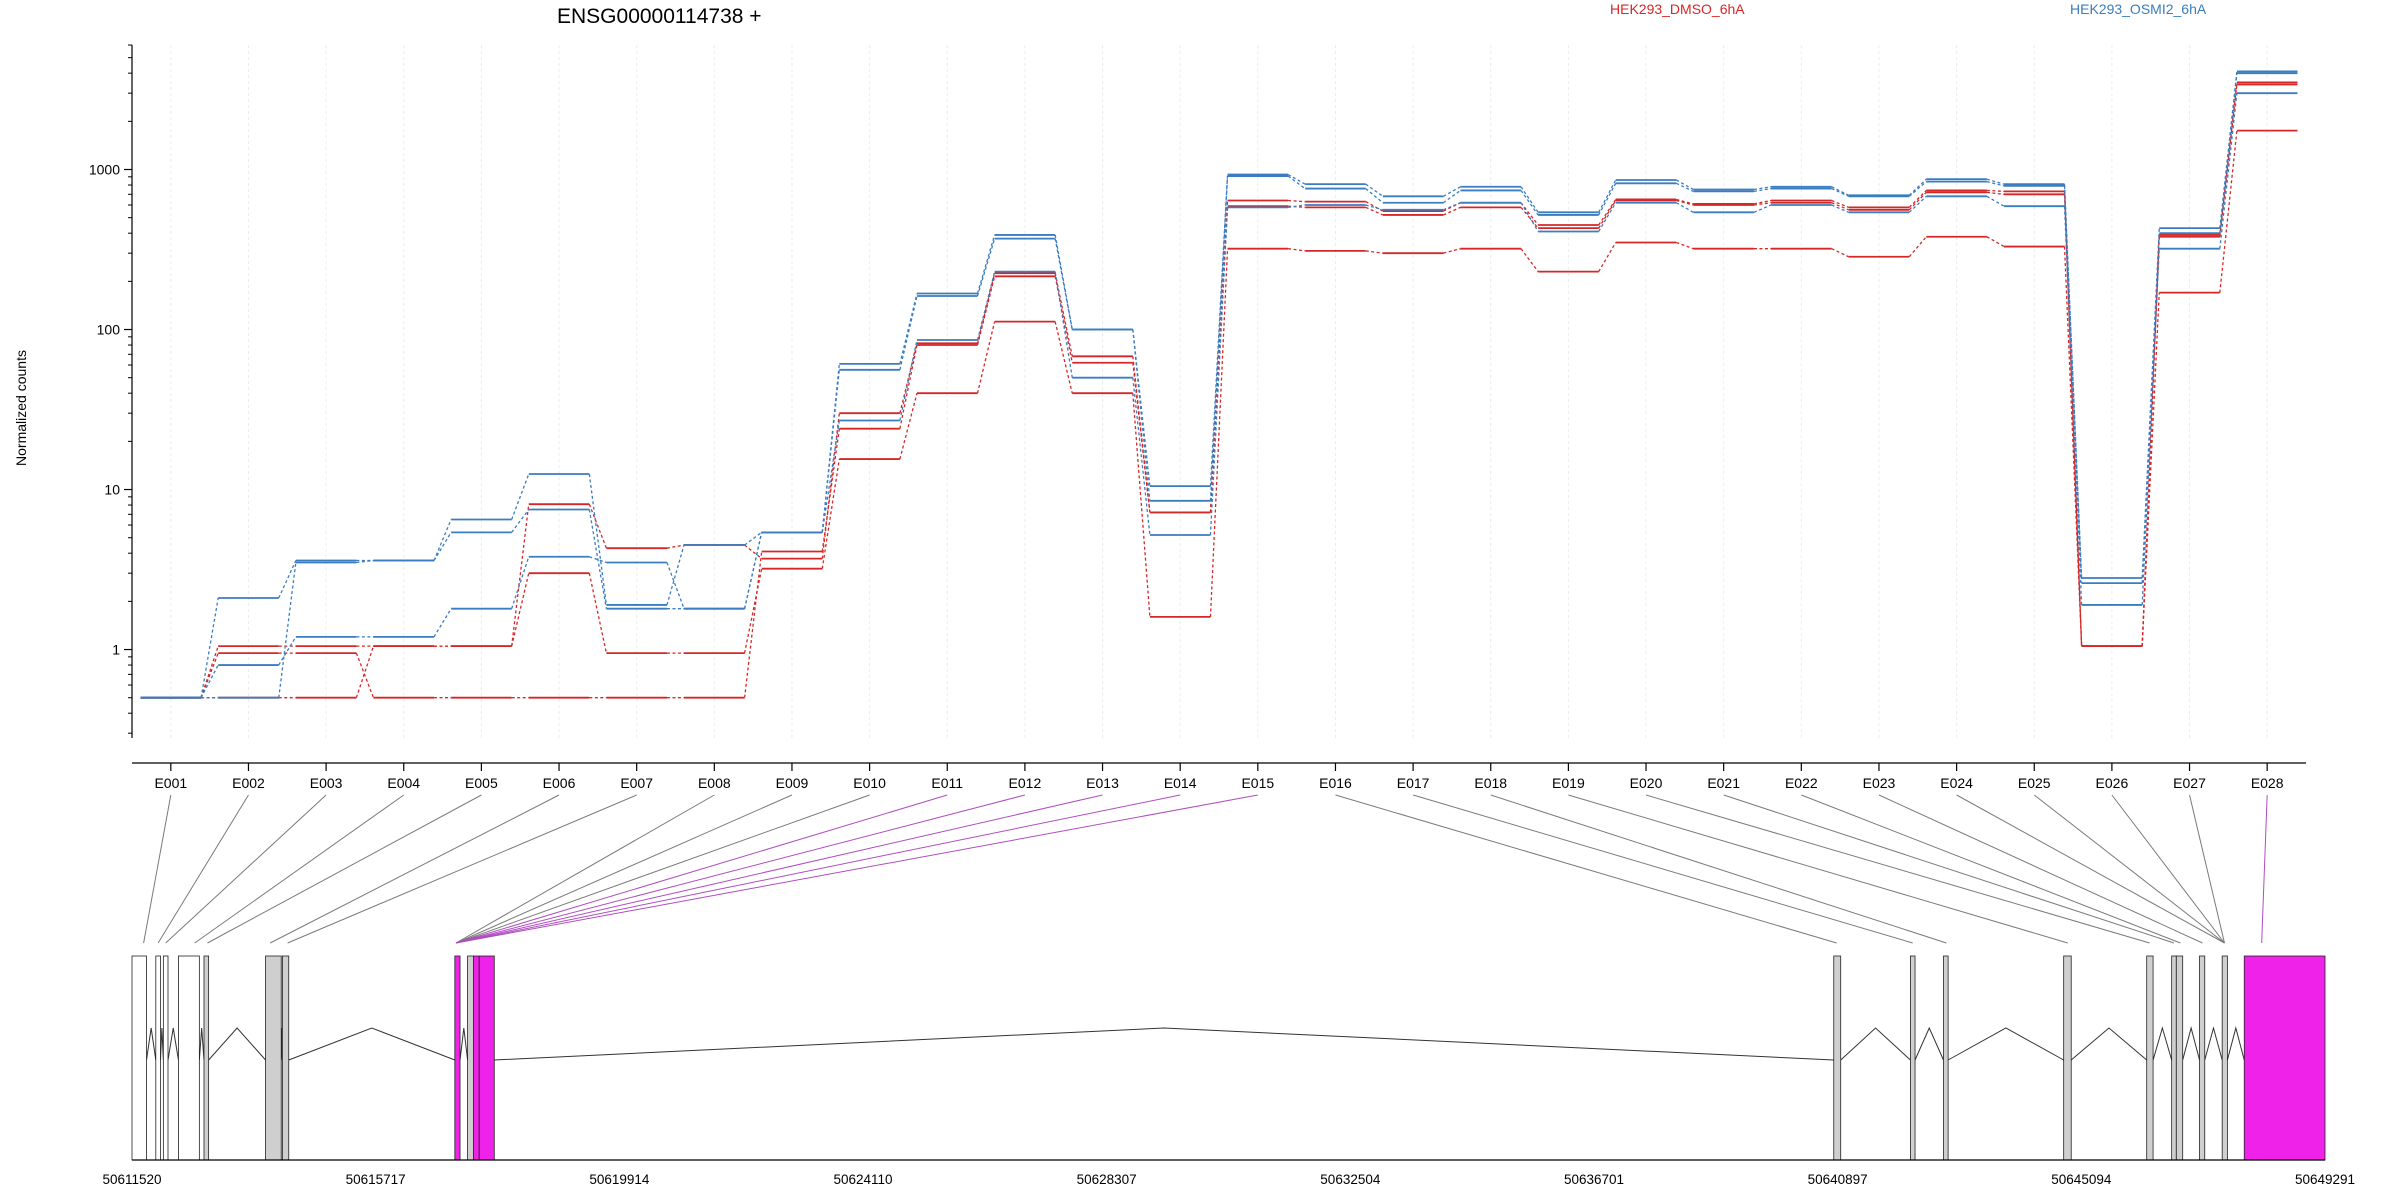 The width and height of the screenshot is (2400, 1200). What do you see at coordinates (109, 330) in the screenshot?
I see `y-tick-label: 100` at bounding box center [109, 330].